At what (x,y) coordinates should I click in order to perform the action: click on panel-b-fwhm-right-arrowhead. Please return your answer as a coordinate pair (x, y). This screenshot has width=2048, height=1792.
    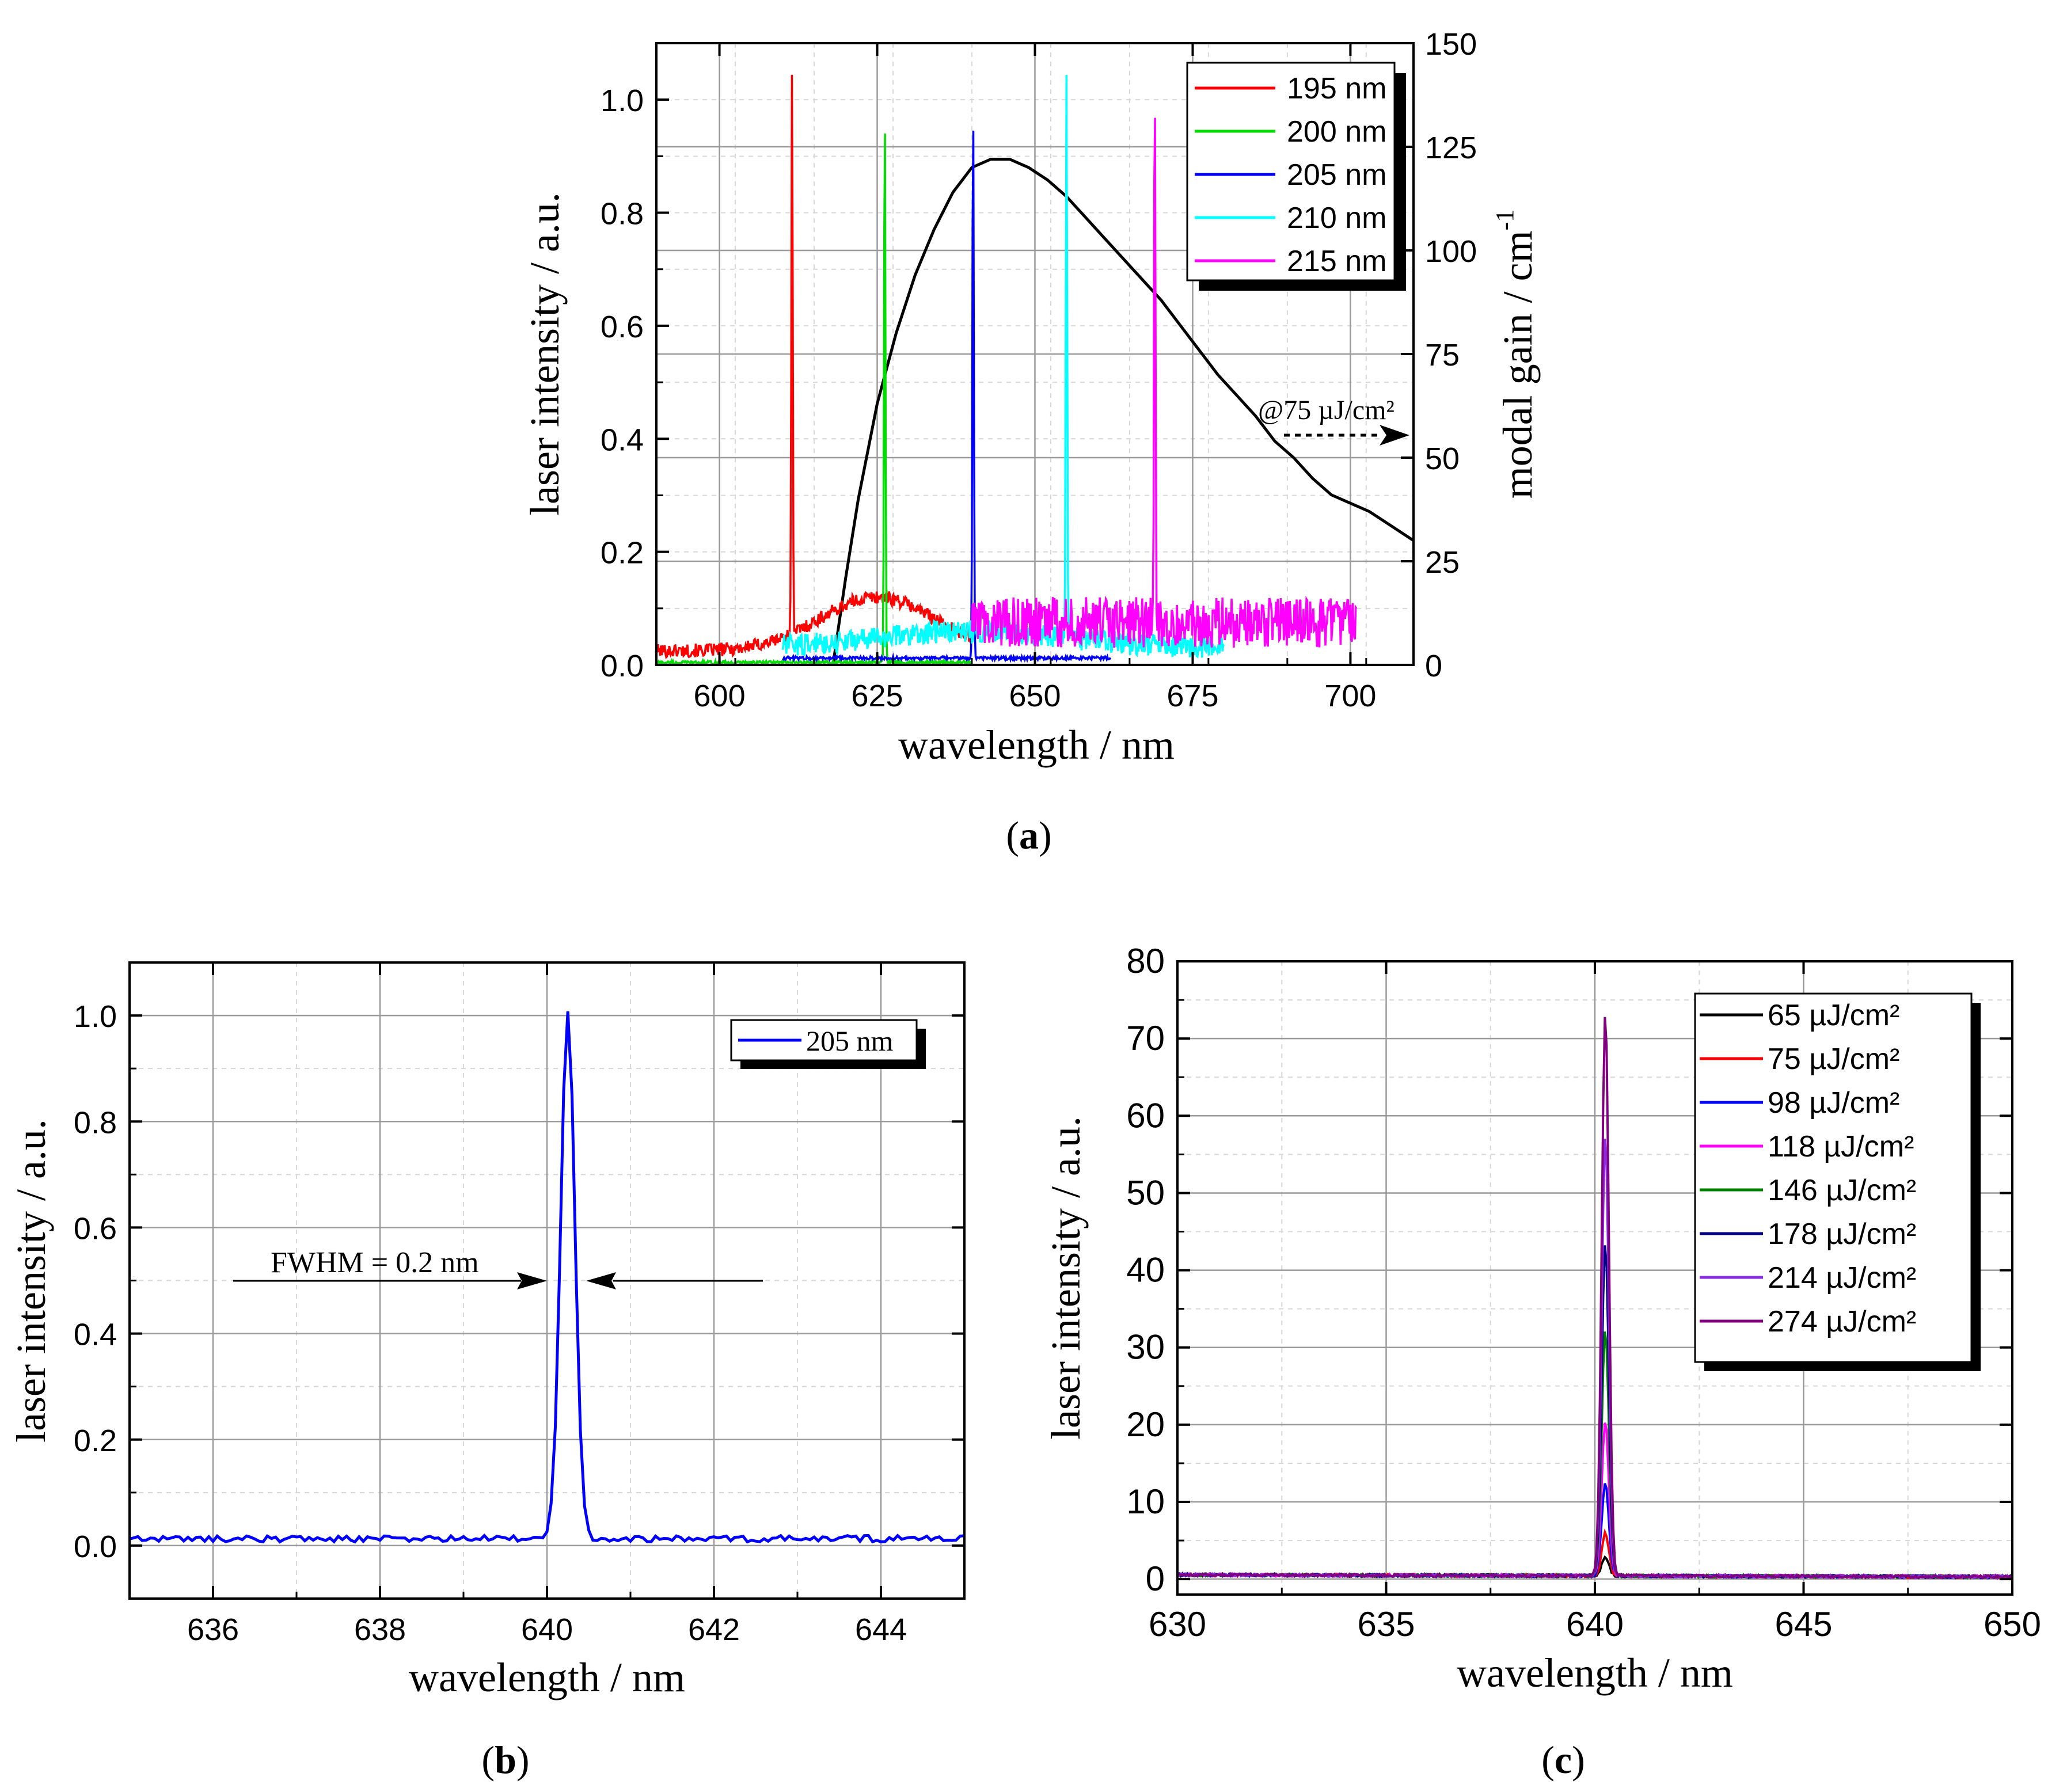
    Looking at the image, I should click on (601, 1280).